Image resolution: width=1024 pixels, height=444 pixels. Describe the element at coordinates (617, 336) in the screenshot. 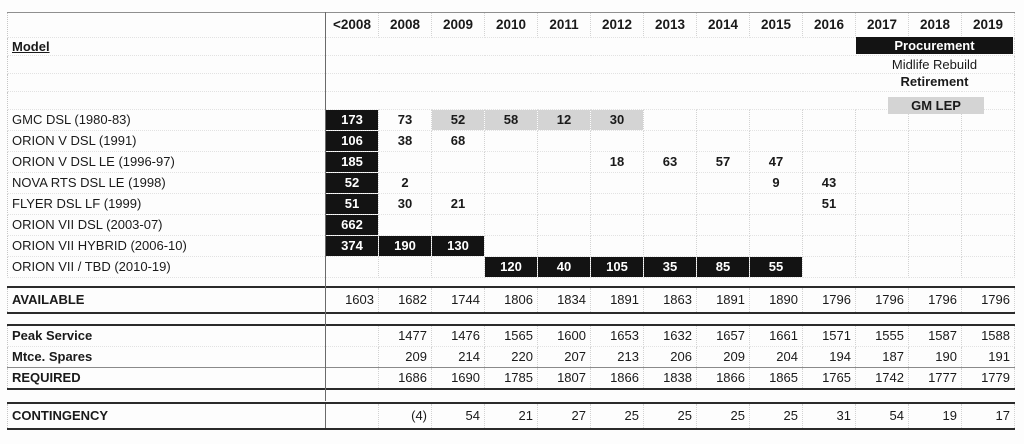

I see `value-cell: 1653` at that location.